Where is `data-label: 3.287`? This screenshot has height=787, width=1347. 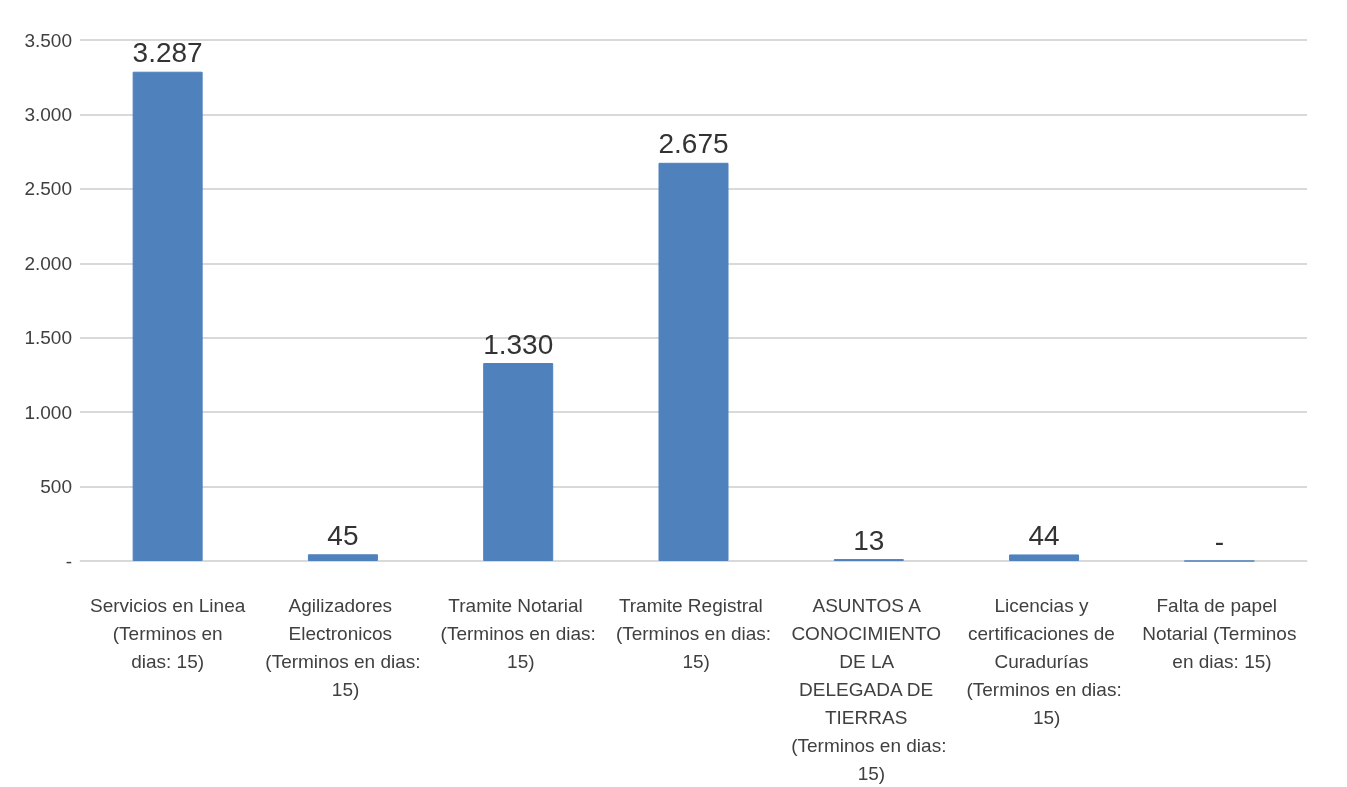
data-label: 3.287 is located at coordinates (167, 53).